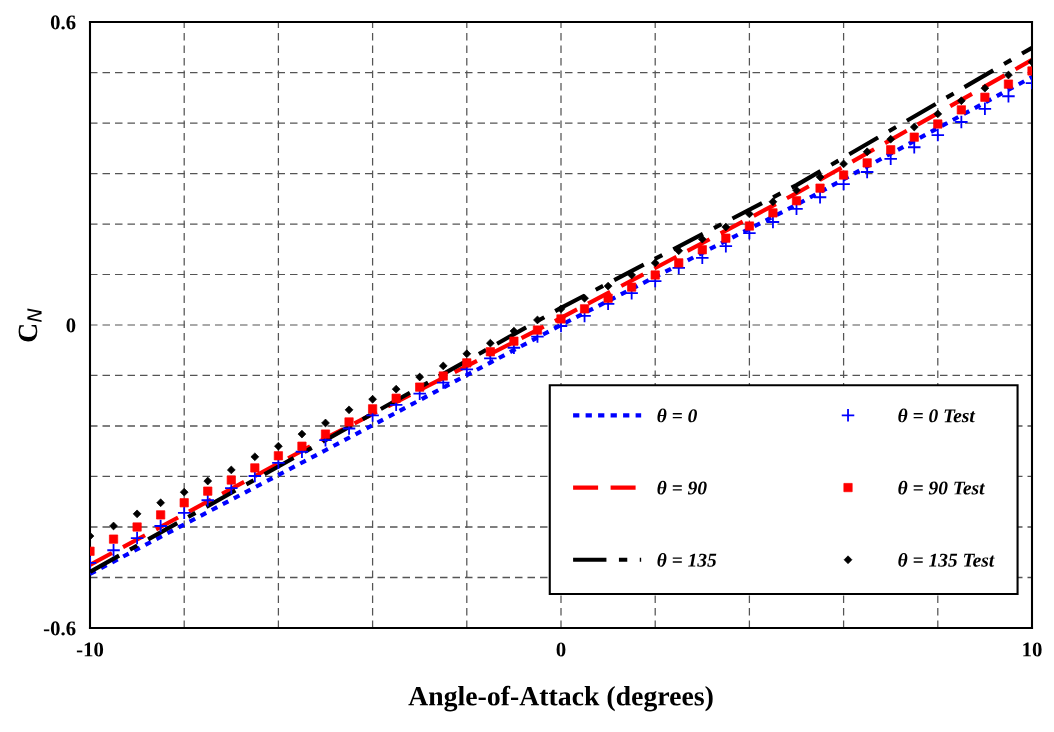  I want to click on legend-label: θ = 90, so click(682, 487).